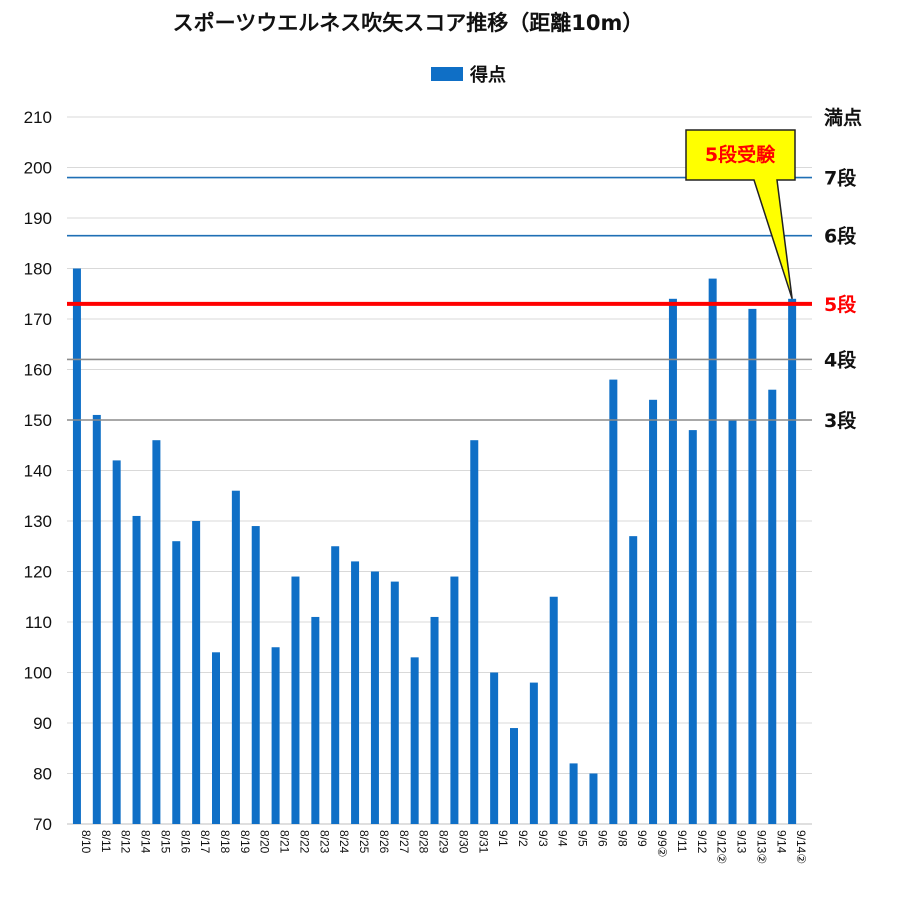  I want to click on x-tick-label: 9/12, so click(702, 842).